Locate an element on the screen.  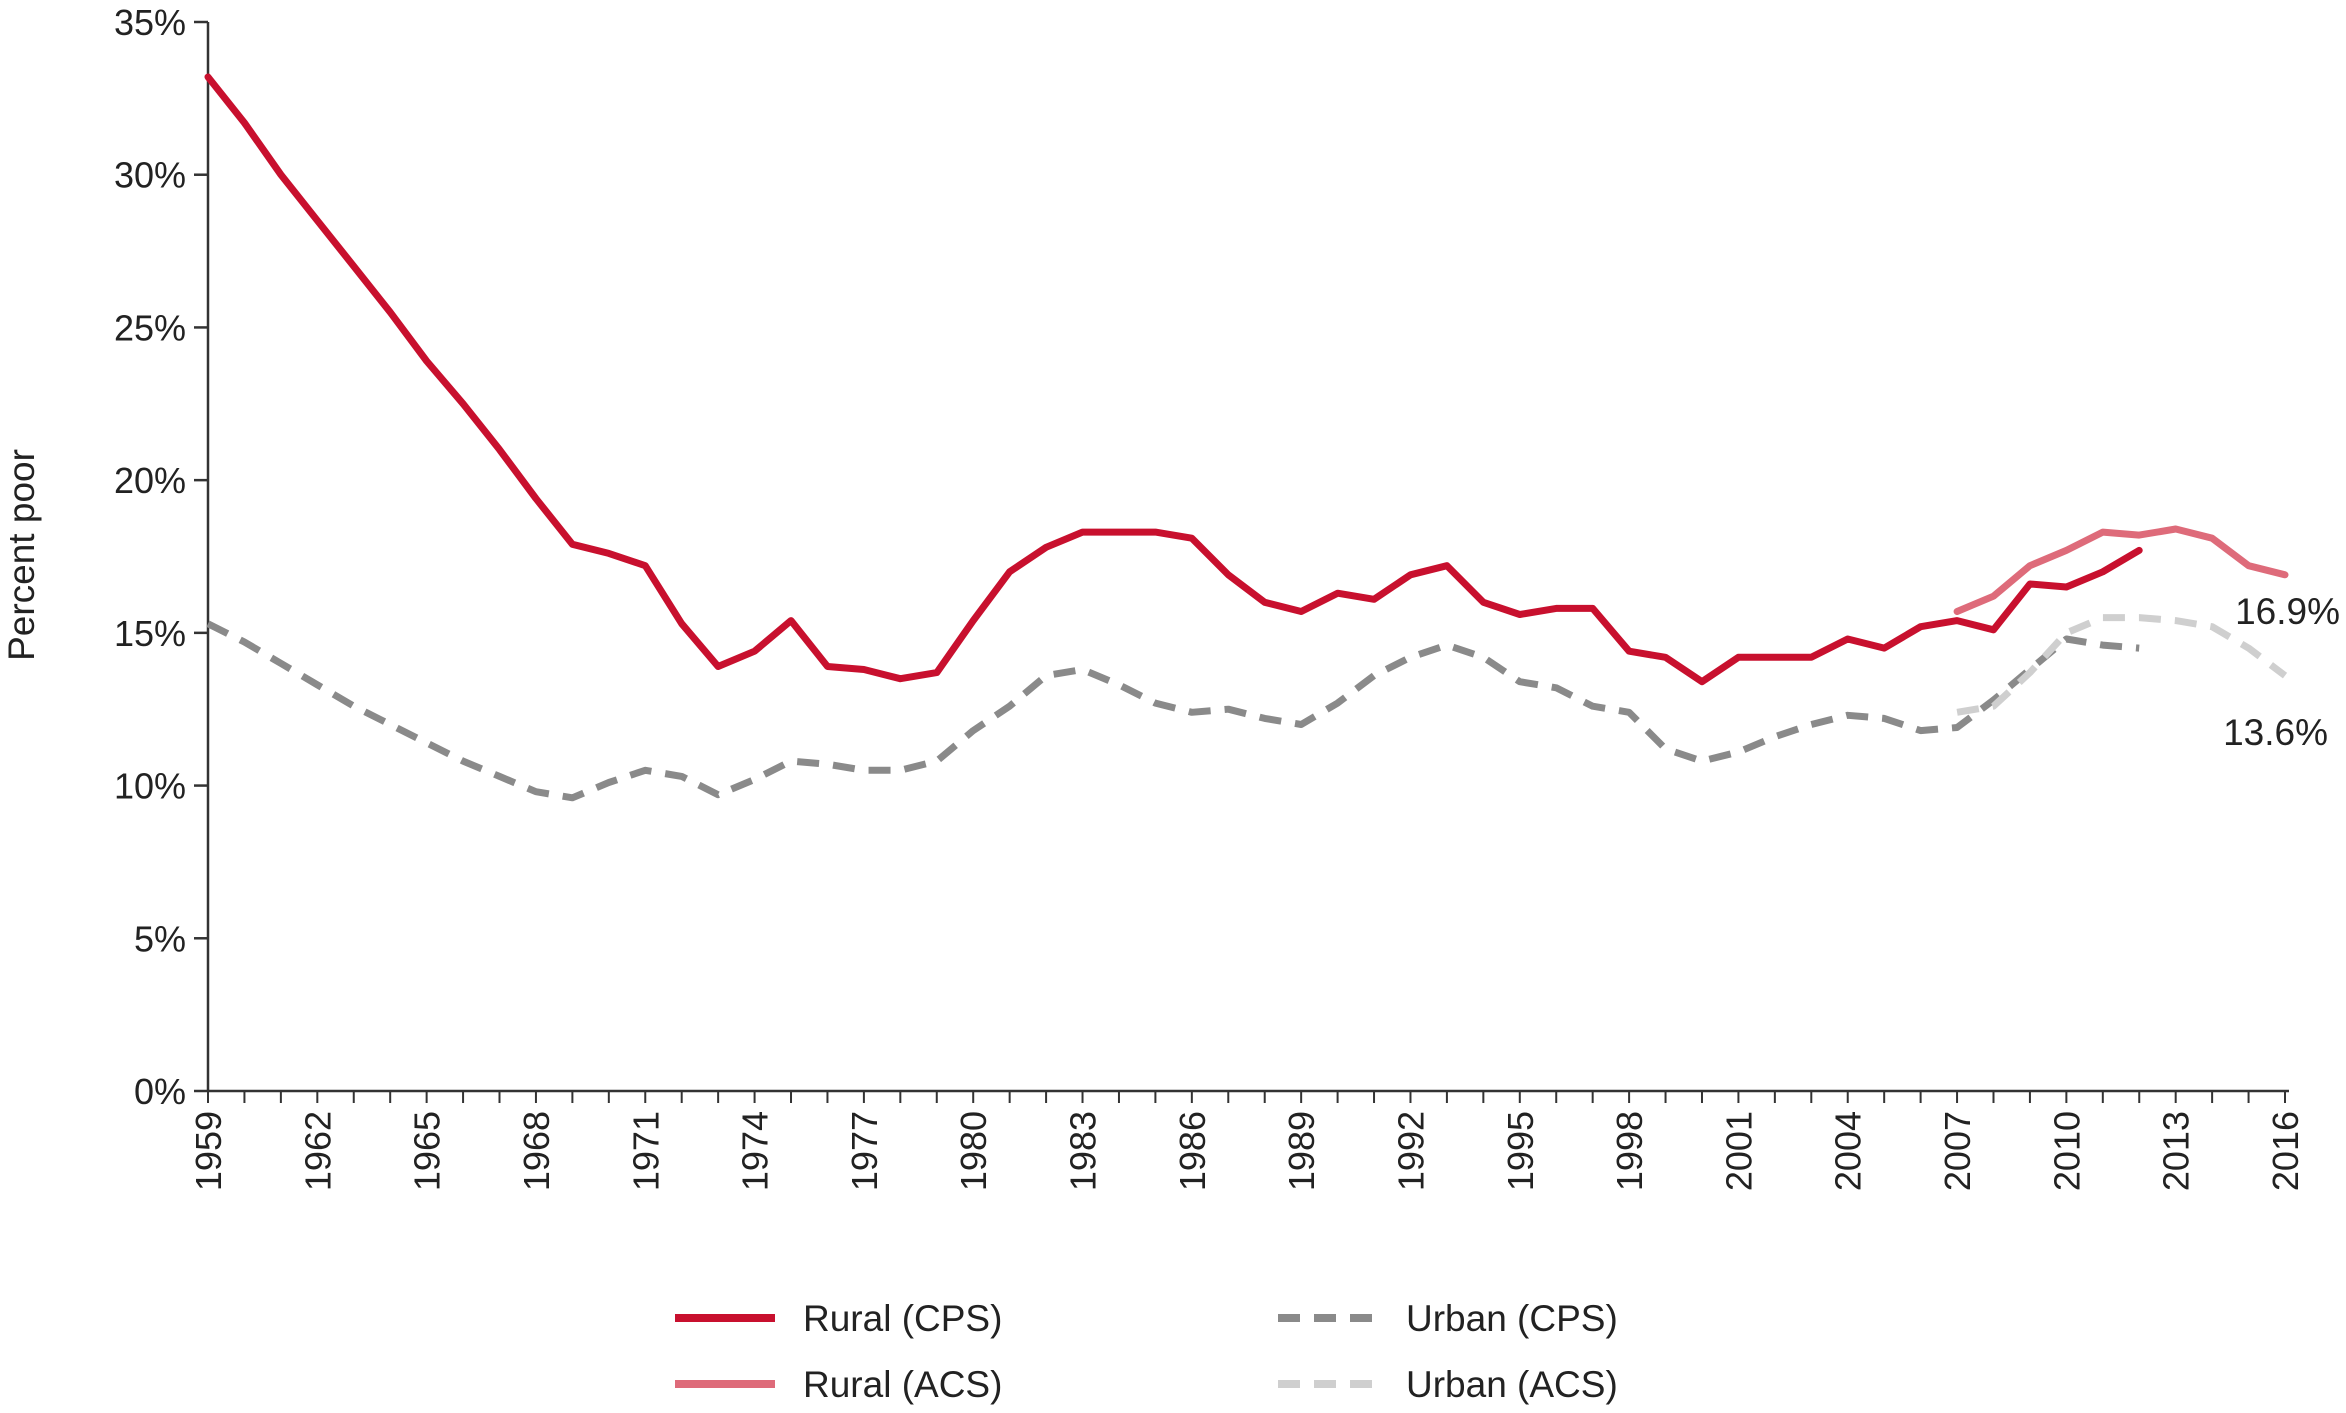
y-tick-label: 35% is located at coordinates (150, 22).